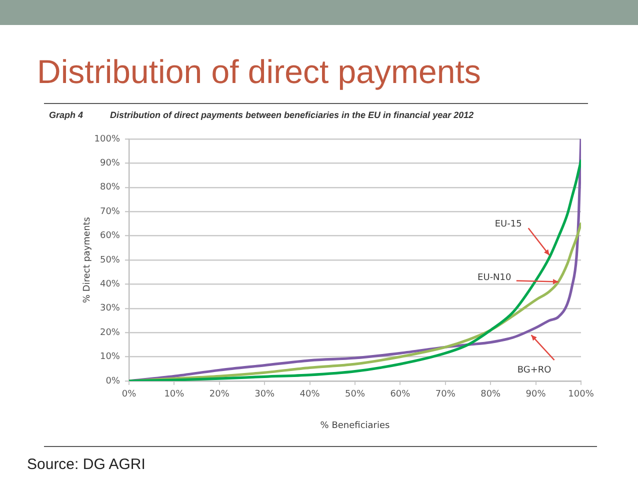 The height and width of the screenshot is (479, 638). What do you see at coordinates (534, 370) in the screenshot?
I see `annotation: BG+RO` at bounding box center [534, 370].